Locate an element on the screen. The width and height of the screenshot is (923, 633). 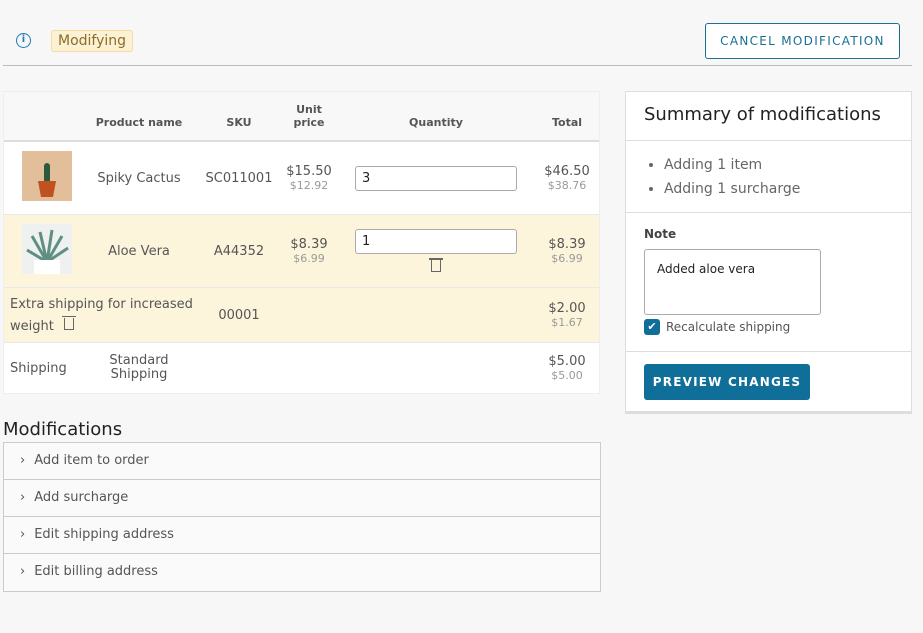
shipping-row: Shipping Standard Shipping $5.00 $5.00 is located at coordinates (301, 368).